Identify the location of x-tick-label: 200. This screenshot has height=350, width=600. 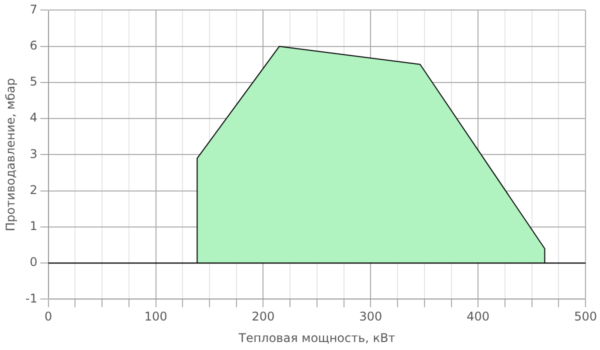
(263, 317).